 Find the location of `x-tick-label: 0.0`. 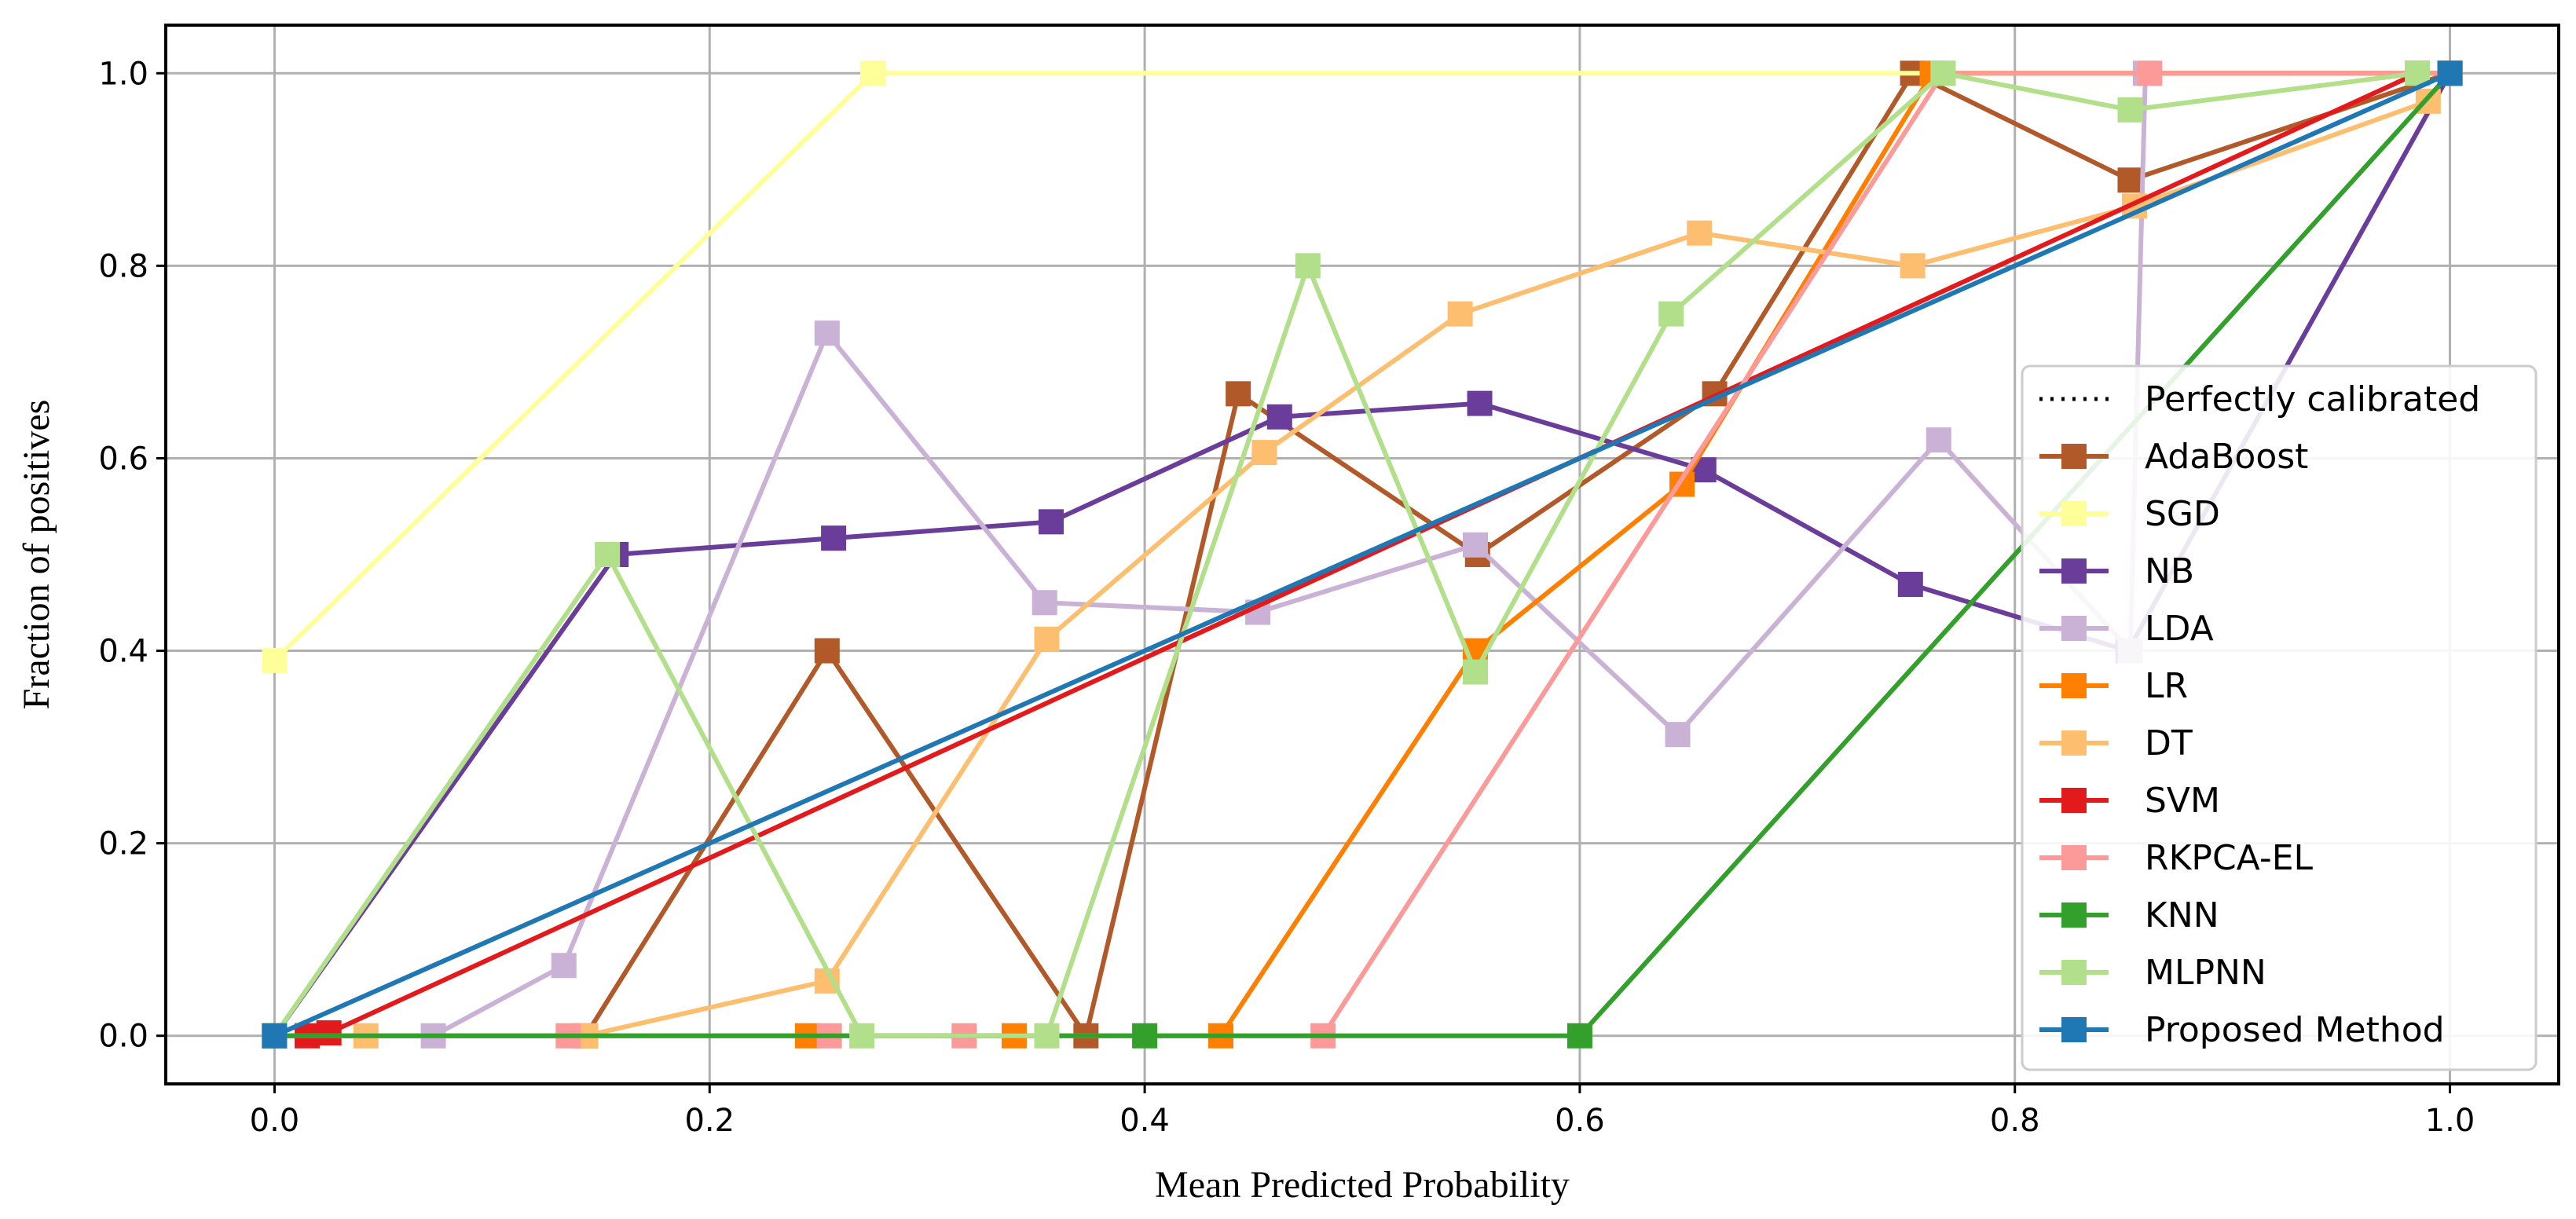

x-tick-label: 0.0 is located at coordinates (275, 1121).